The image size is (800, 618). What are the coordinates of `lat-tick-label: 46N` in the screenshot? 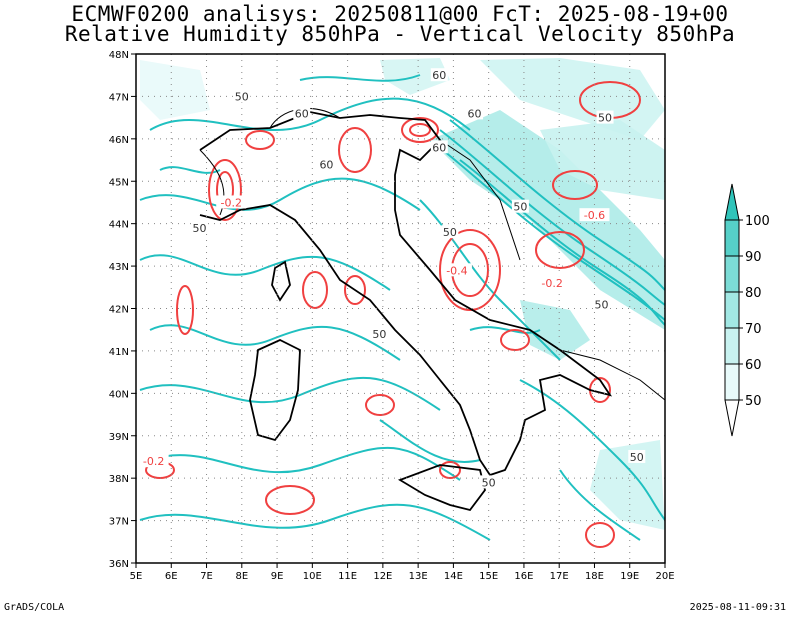 It's located at (119, 140).